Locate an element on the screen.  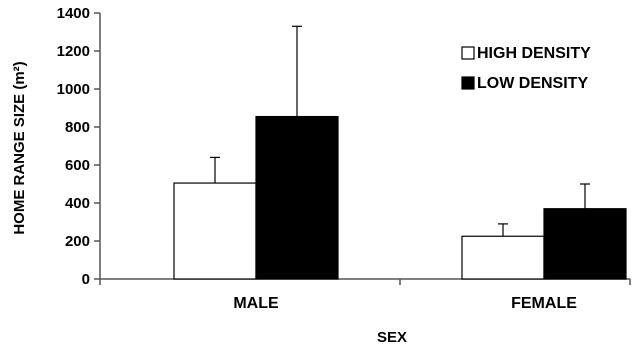
y-tick-label: 600 is located at coordinates (77, 165).